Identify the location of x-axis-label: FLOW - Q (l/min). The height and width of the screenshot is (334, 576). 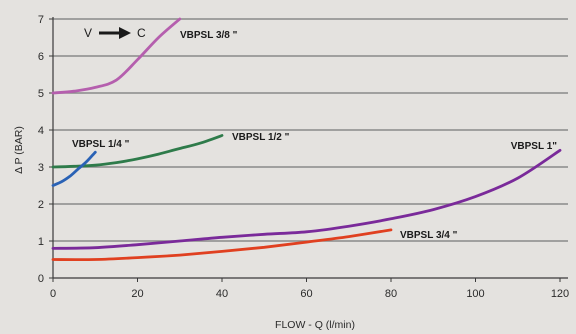
(315, 325).